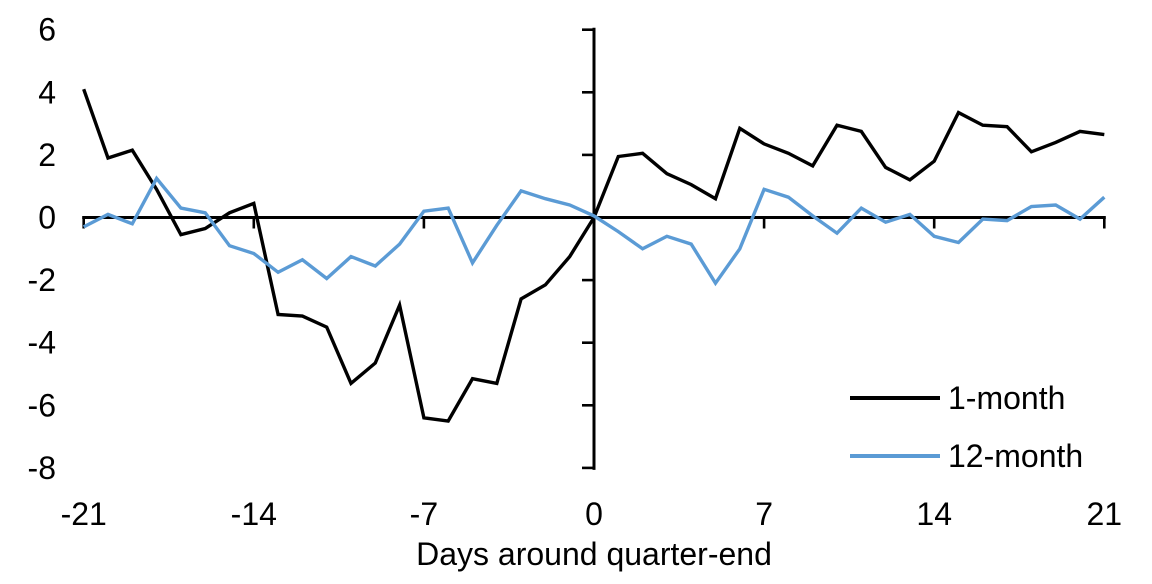 The height and width of the screenshot is (584, 1152). Describe the element at coordinates (42, 468) in the screenshot. I see `y-tick-label: -8` at that location.